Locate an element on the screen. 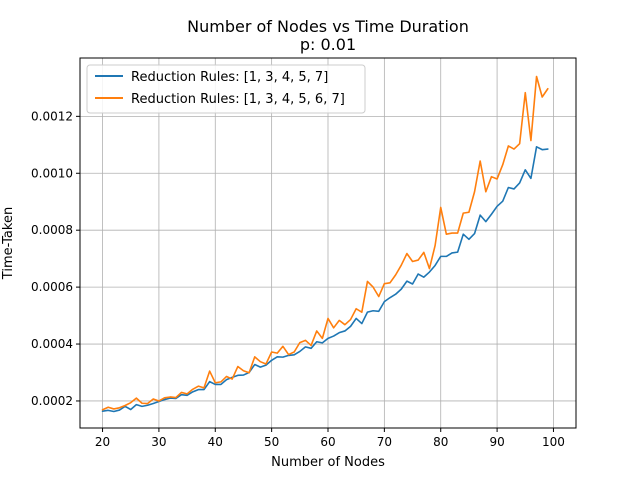 Image resolution: width=640 pixels, height=484 pixels. chart-subtitle: p: 0.01 is located at coordinates (328, 44).